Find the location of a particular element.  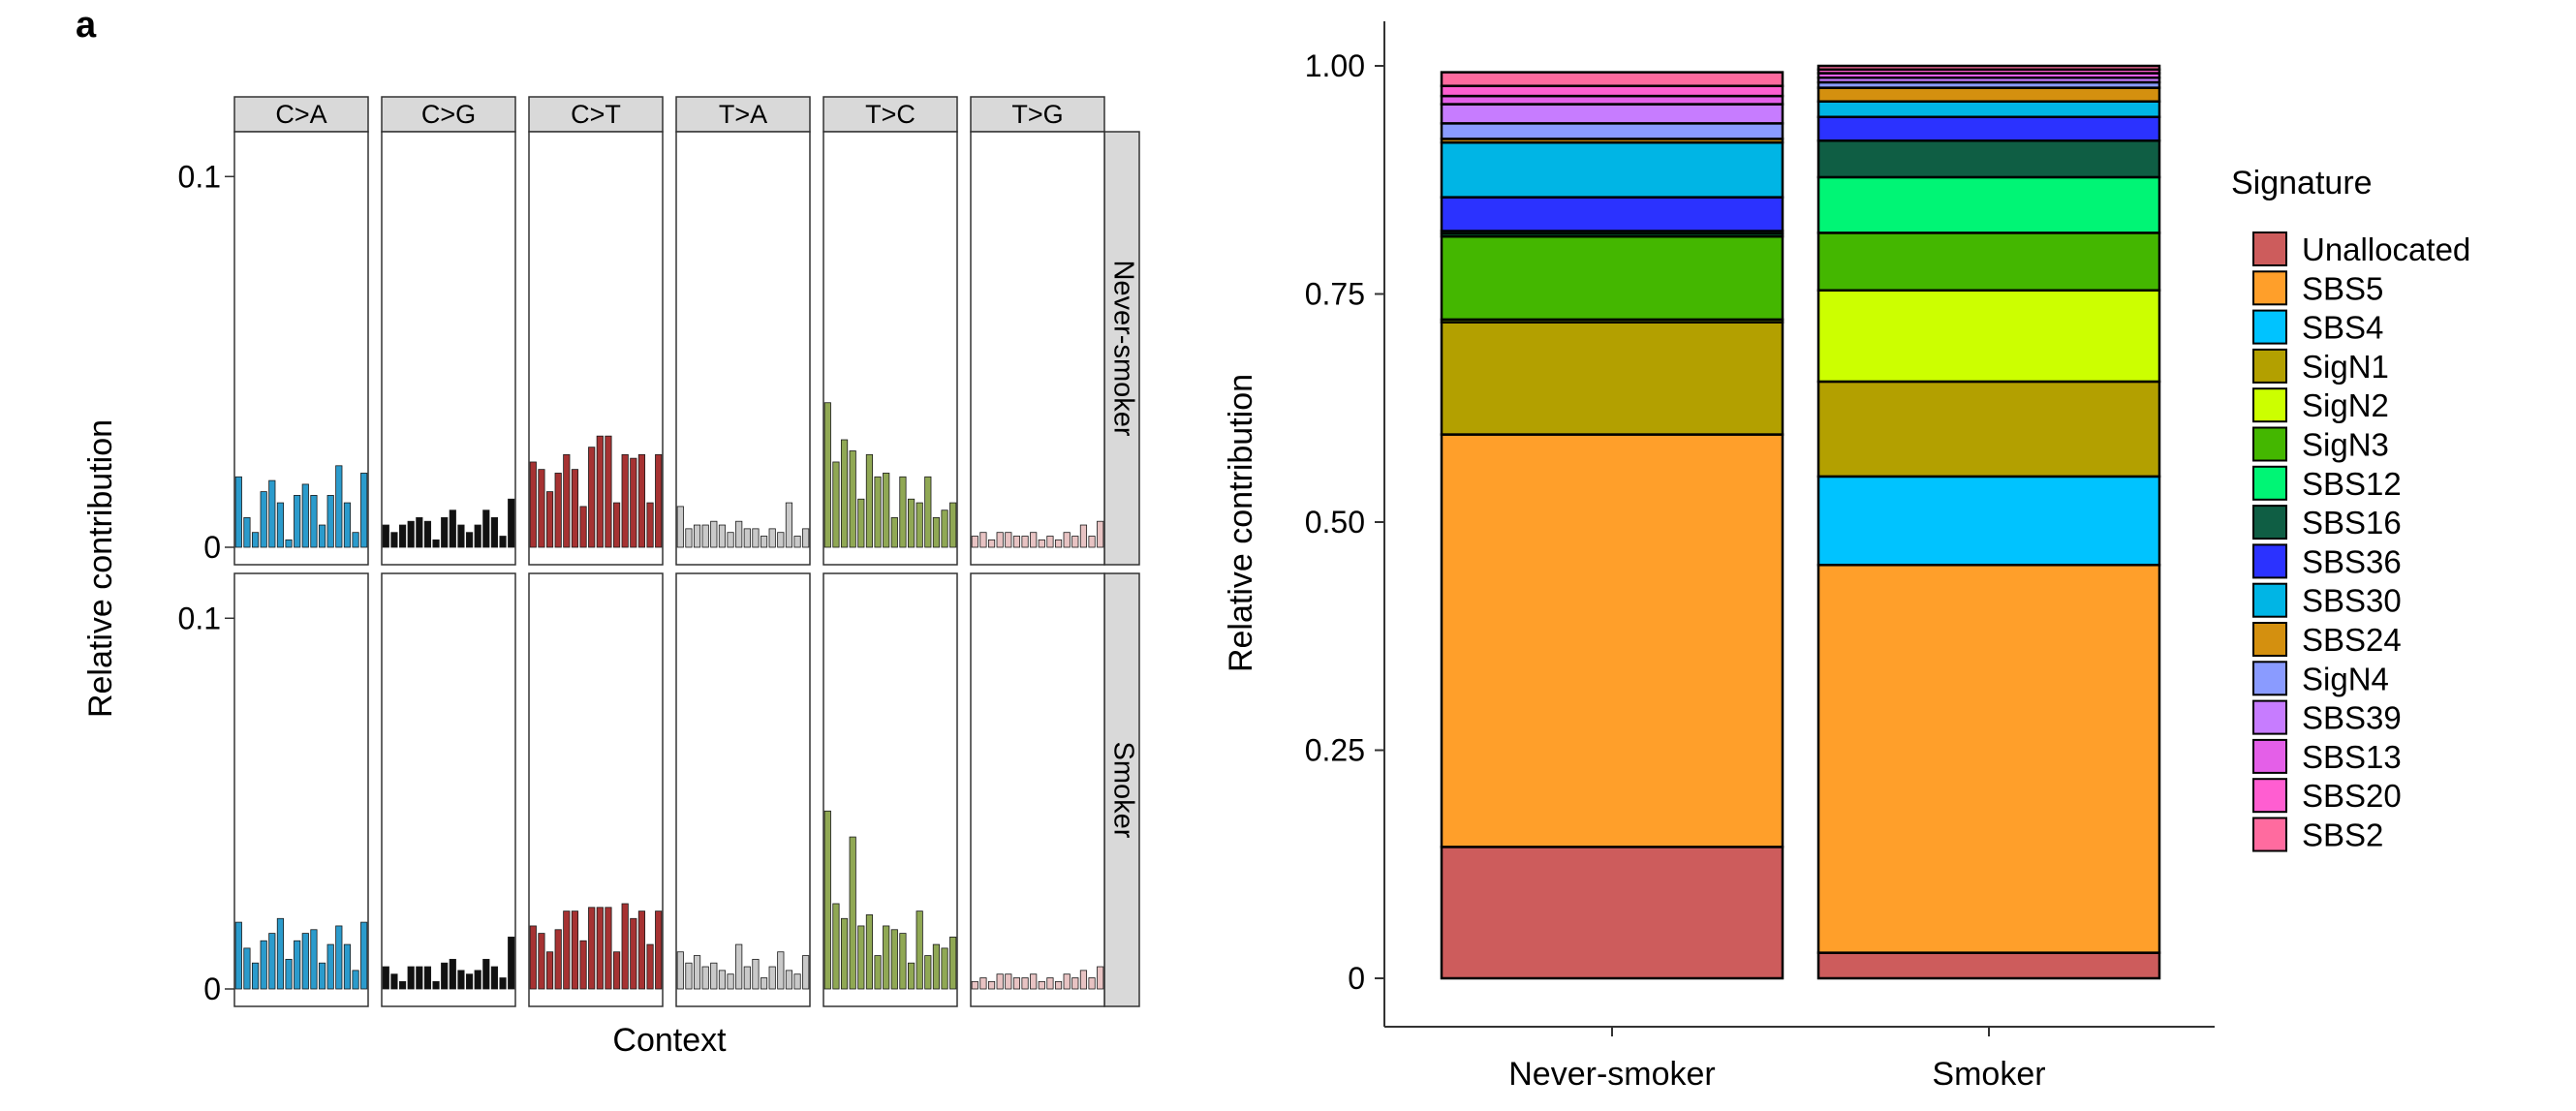

legend-label: SBS24 is located at coordinates (2352, 640).